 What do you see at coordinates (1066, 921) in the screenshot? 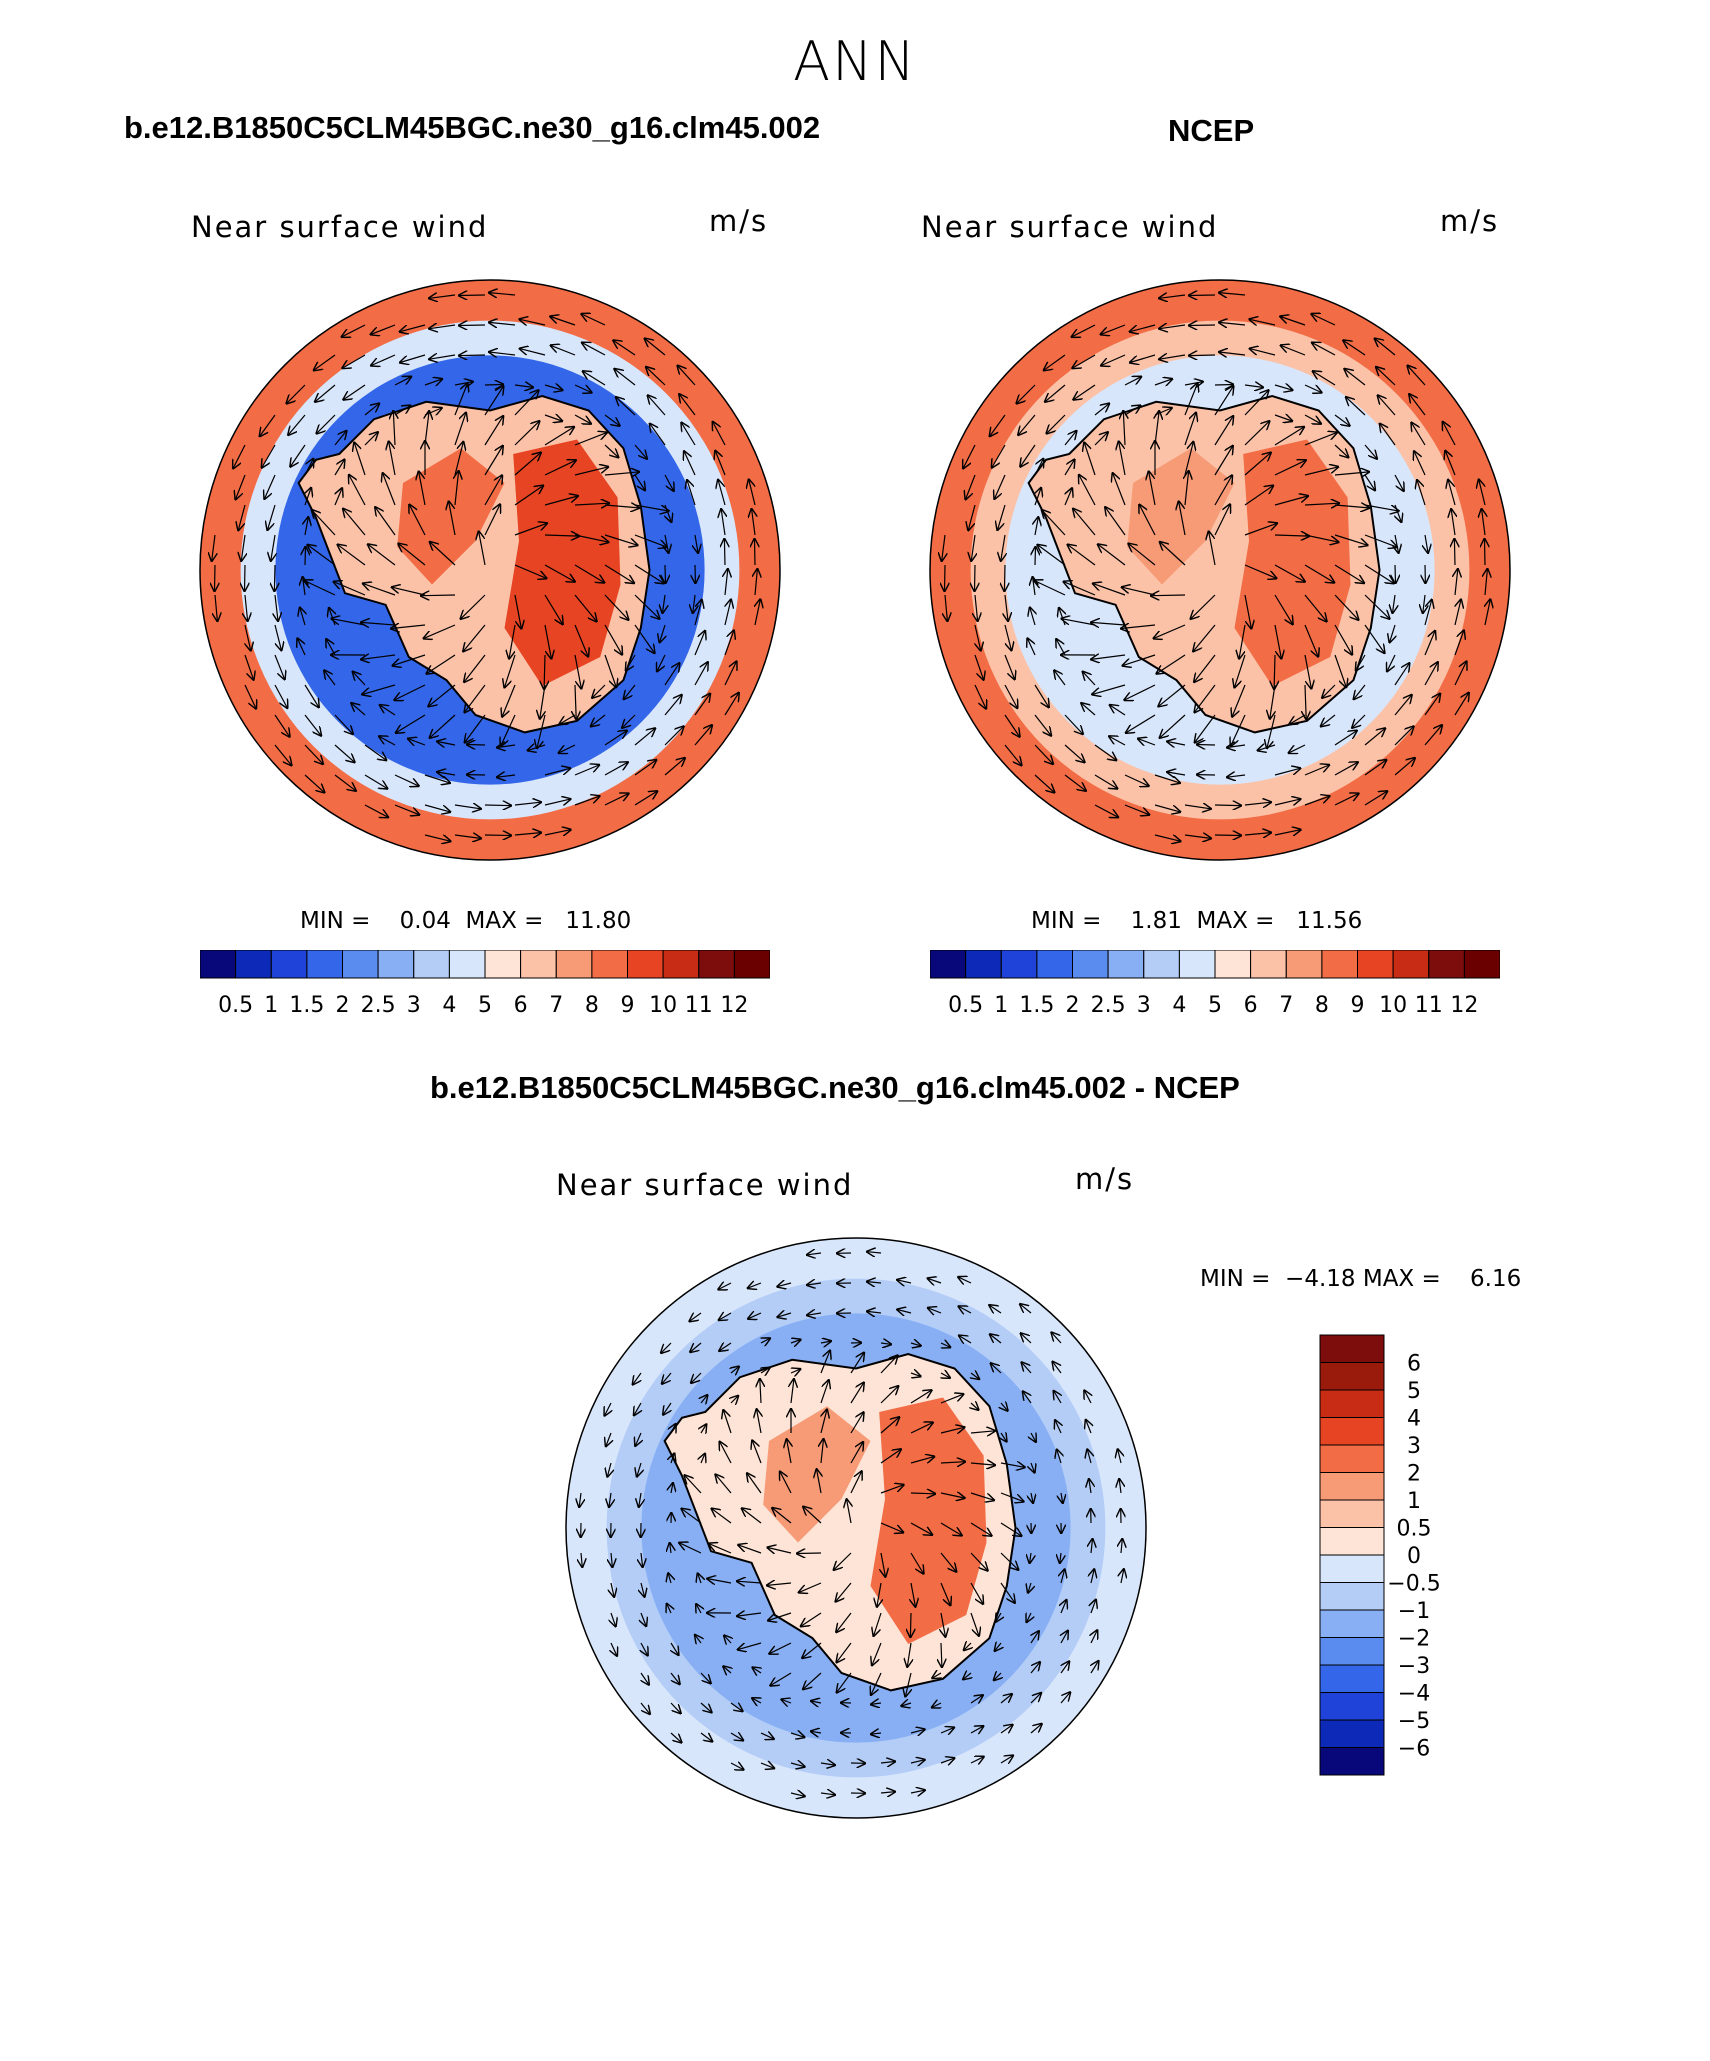
I see `panel2-min-label: MIN =` at bounding box center [1066, 921].